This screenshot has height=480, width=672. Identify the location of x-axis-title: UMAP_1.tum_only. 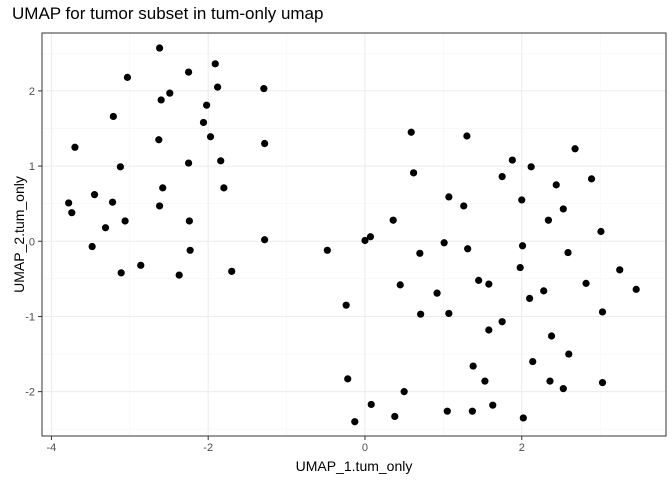
(354, 466).